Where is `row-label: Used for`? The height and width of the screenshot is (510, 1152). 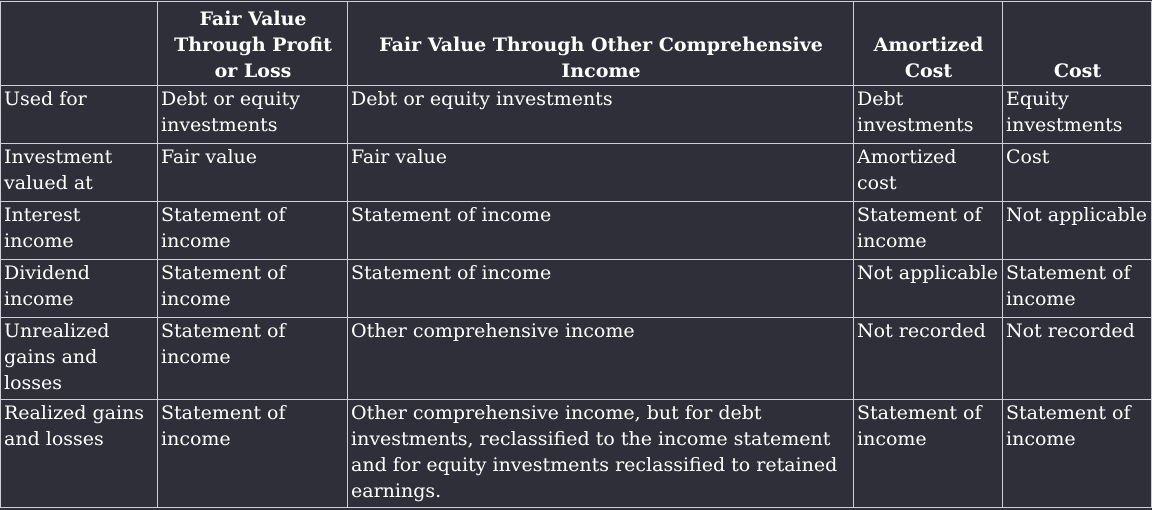 row-label: Used for is located at coordinates (79, 114).